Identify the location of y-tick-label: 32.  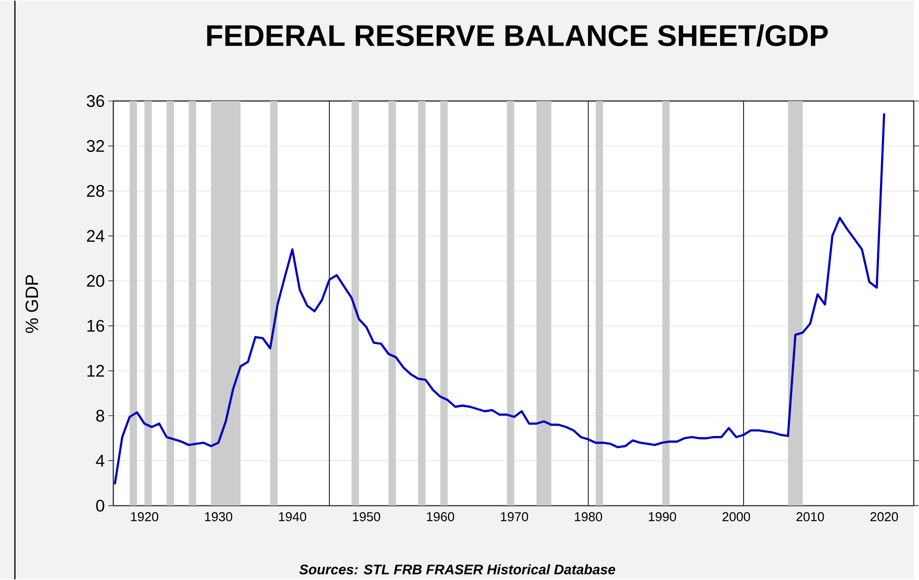
(95, 146).